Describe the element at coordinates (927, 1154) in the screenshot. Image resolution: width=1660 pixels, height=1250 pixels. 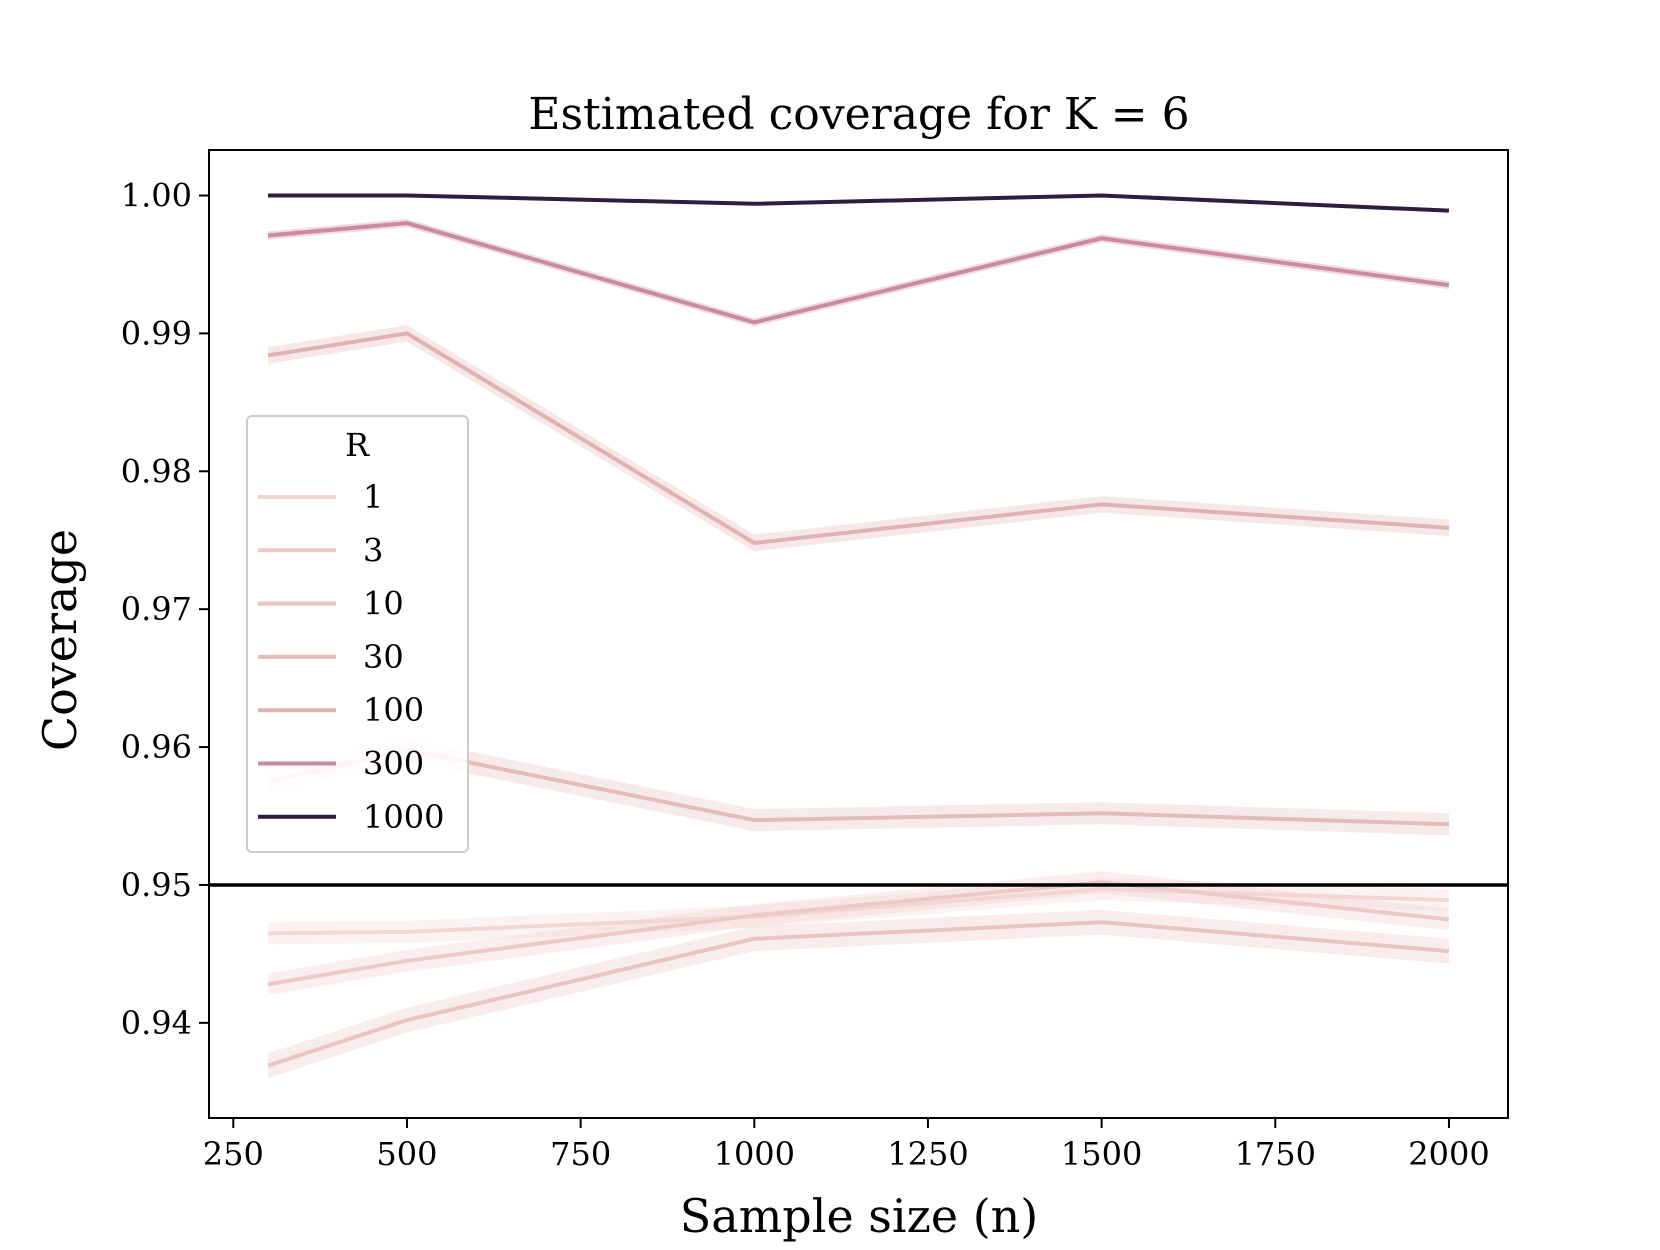
I see `x-tick-label: 1250` at that location.